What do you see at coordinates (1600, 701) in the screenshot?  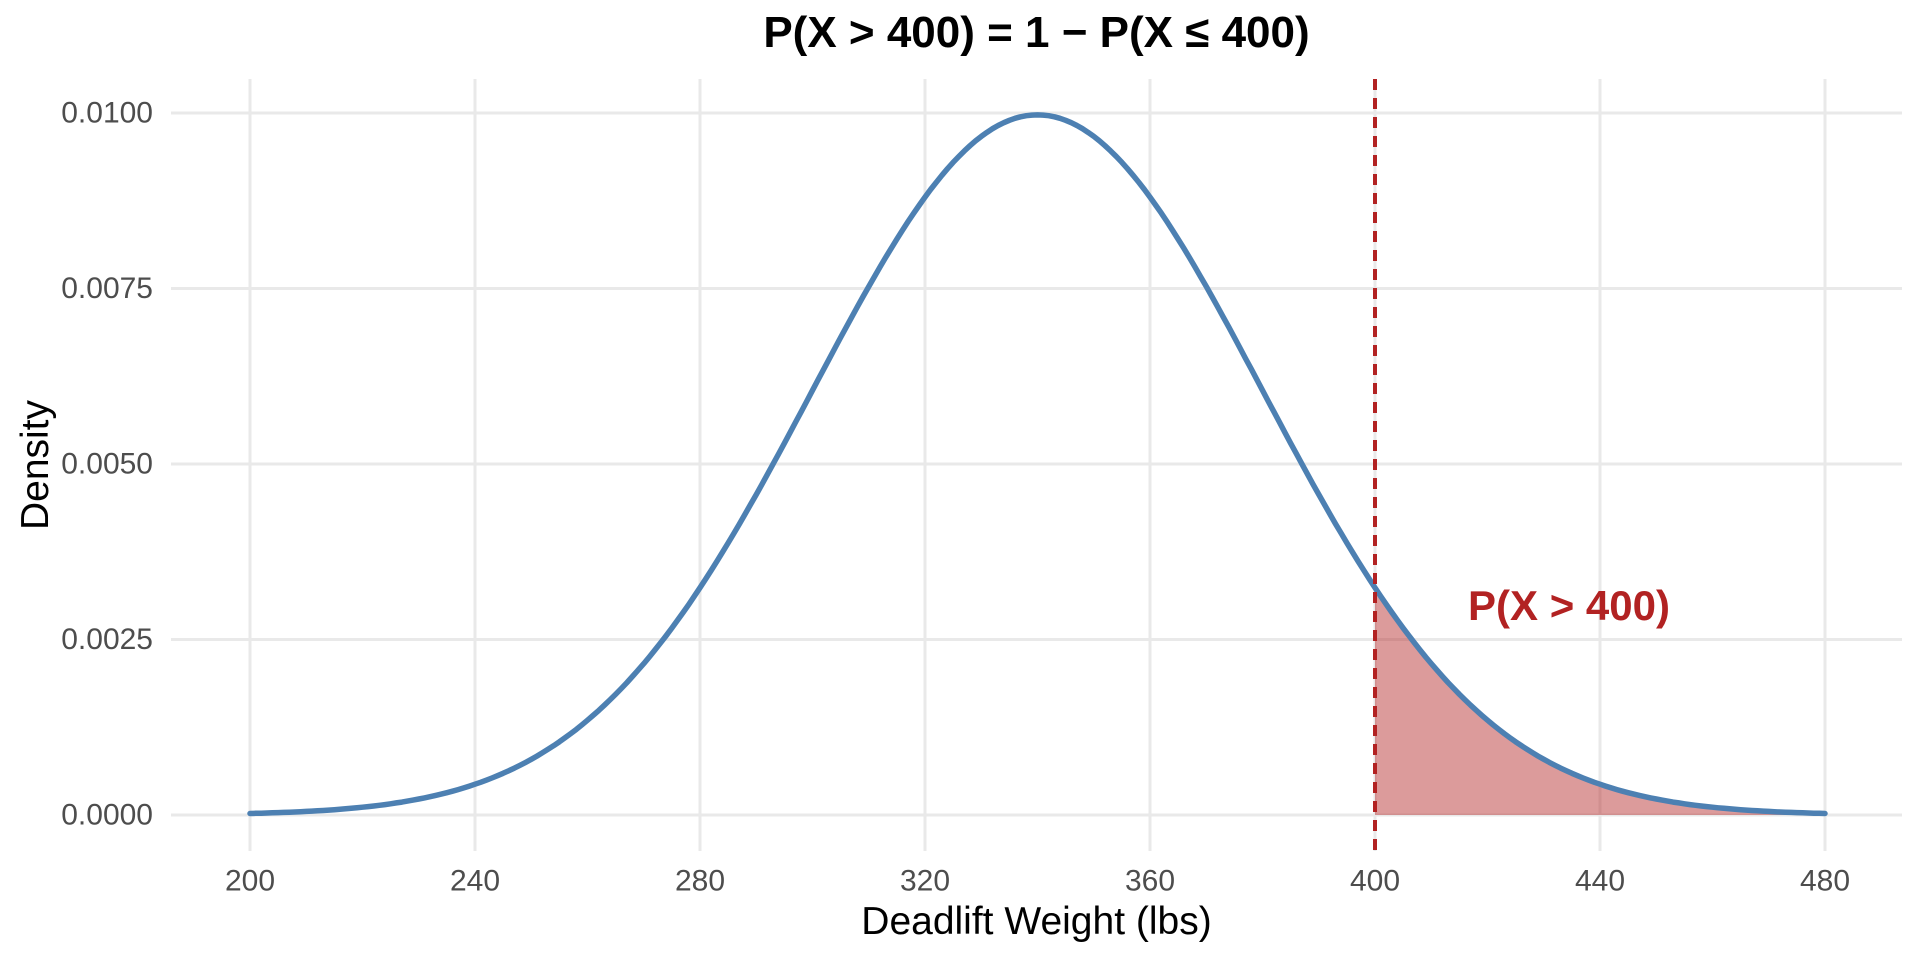 I see `shaded-tail-area` at bounding box center [1600, 701].